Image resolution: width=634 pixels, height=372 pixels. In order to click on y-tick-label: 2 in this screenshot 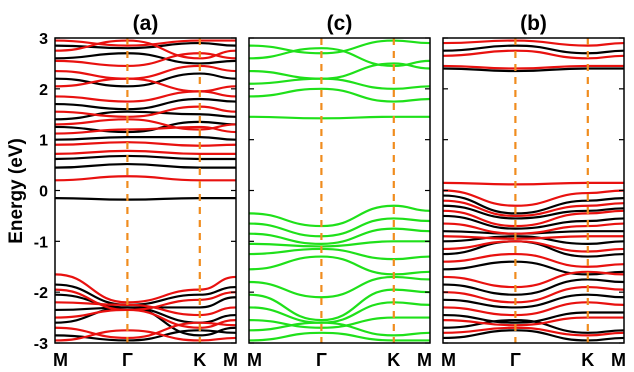, I will do `click(43, 90)`.